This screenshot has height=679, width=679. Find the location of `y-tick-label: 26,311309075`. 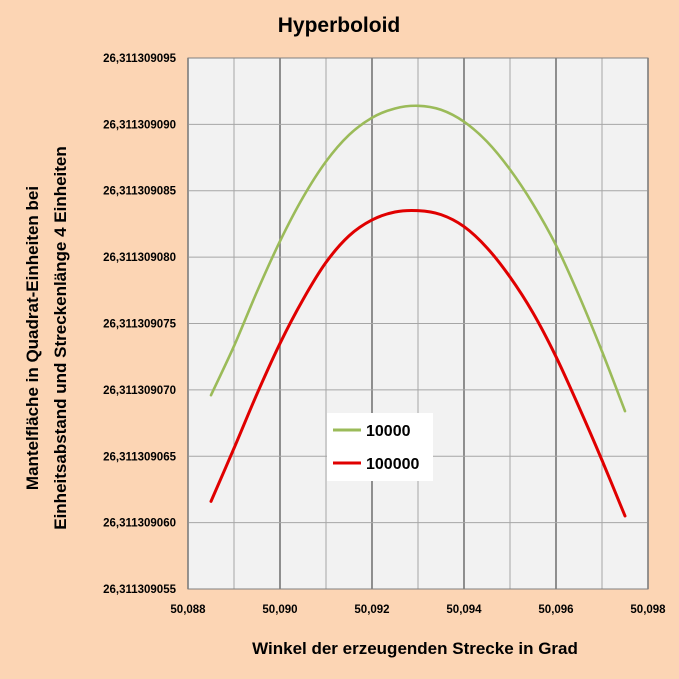

y-tick-label: 26,311309075 is located at coordinates (140, 324).